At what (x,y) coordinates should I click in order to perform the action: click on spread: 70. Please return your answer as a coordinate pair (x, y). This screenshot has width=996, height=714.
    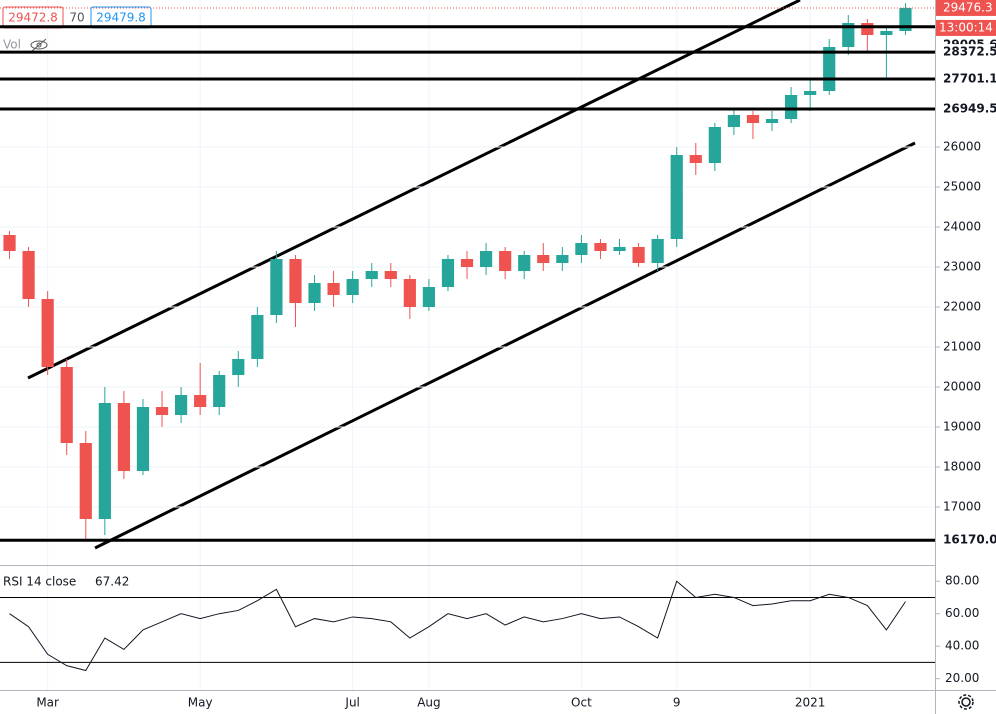
    Looking at the image, I should click on (76, 18).